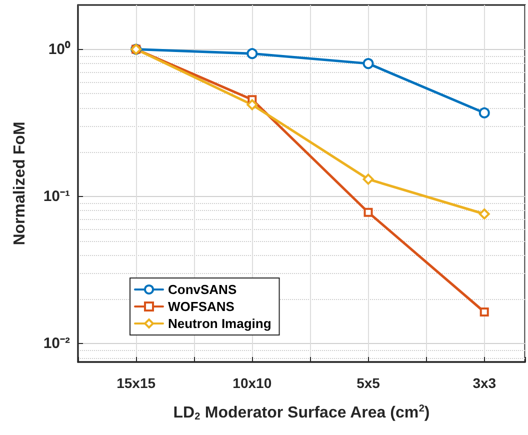  I want to click on y-tick-label: 10⁻², so click(56, 343).